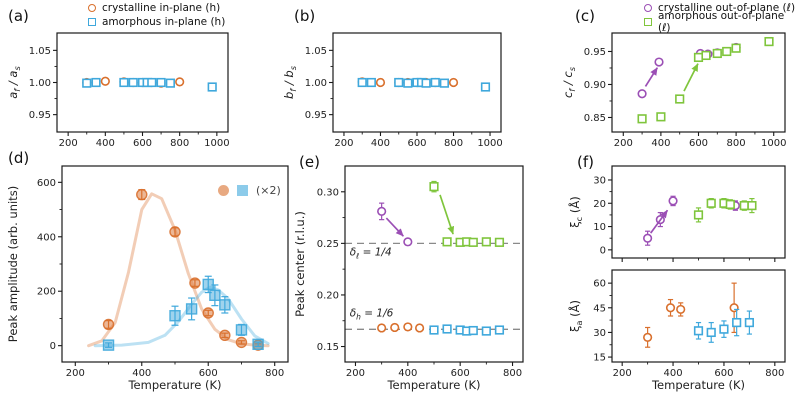 This screenshot has height=404, width=797. I want to click on series-crystalline-out-of-plane-center, so click(395, 224).